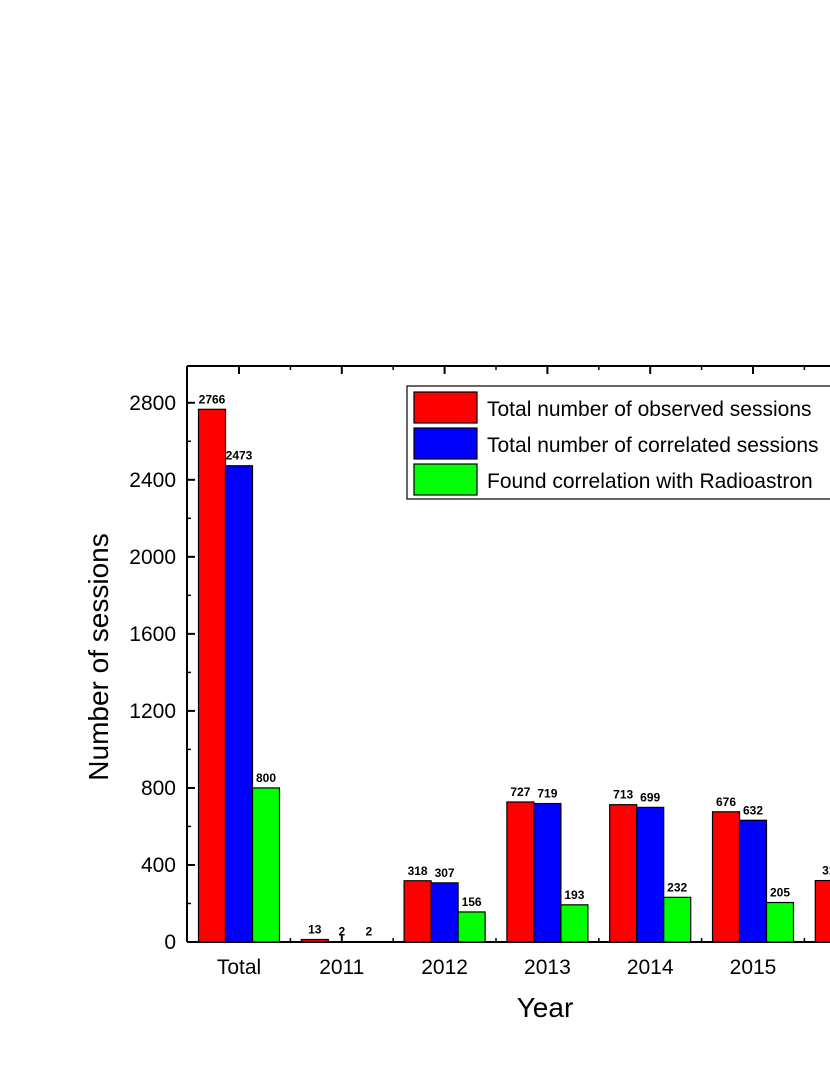  Describe the element at coordinates (826, 871) in the screenshot. I see `bar-value-label: 31` at that location.